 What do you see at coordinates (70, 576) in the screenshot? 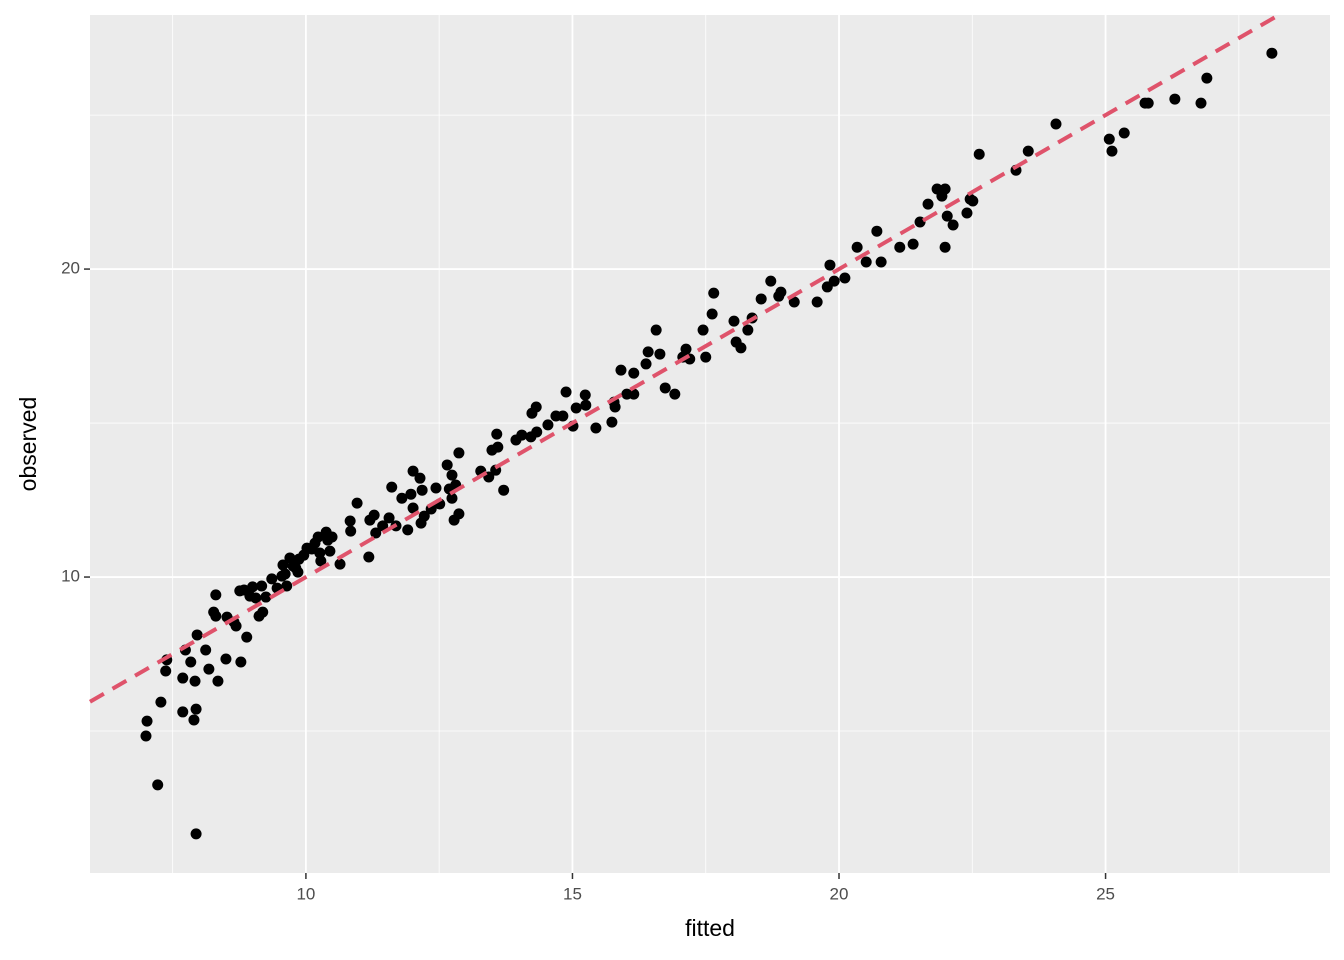
I see `y-tick-label: 10` at bounding box center [70, 576].